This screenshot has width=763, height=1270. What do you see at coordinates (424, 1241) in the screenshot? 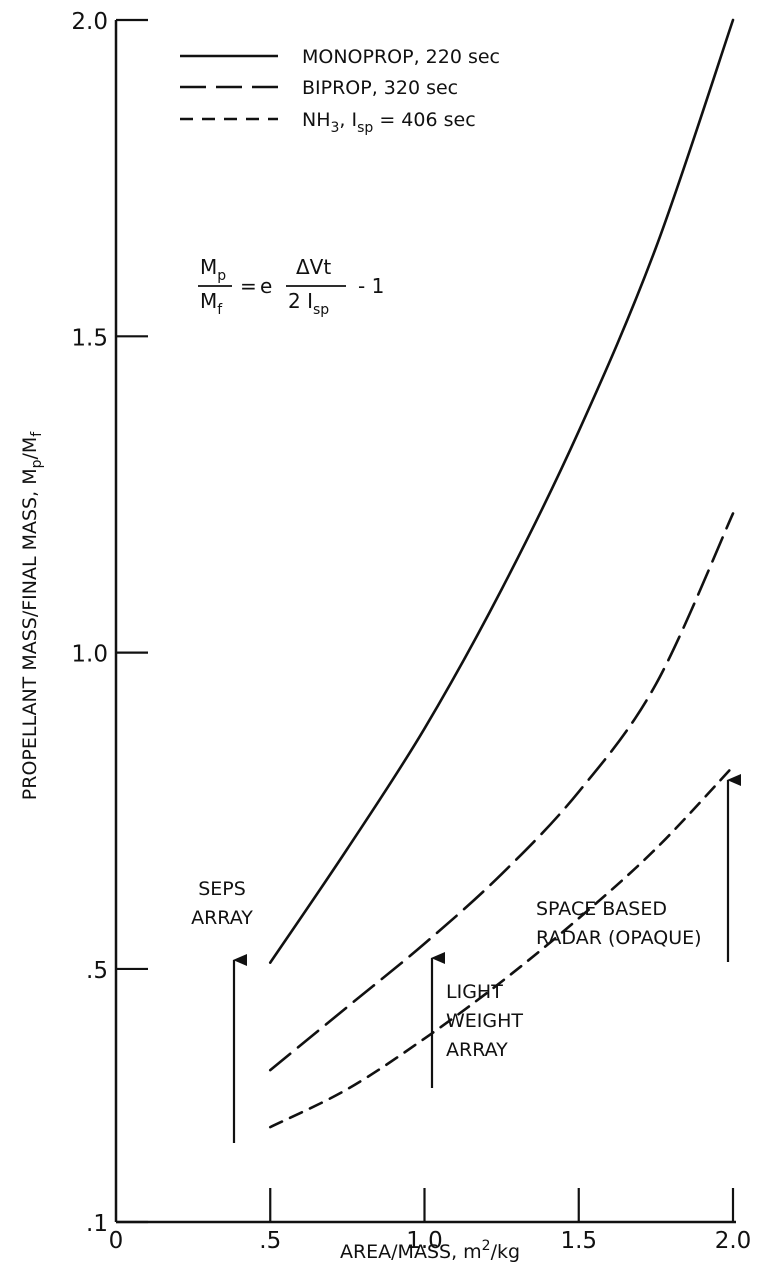
I see `x-tick-label: 1.0` at bounding box center [424, 1241].